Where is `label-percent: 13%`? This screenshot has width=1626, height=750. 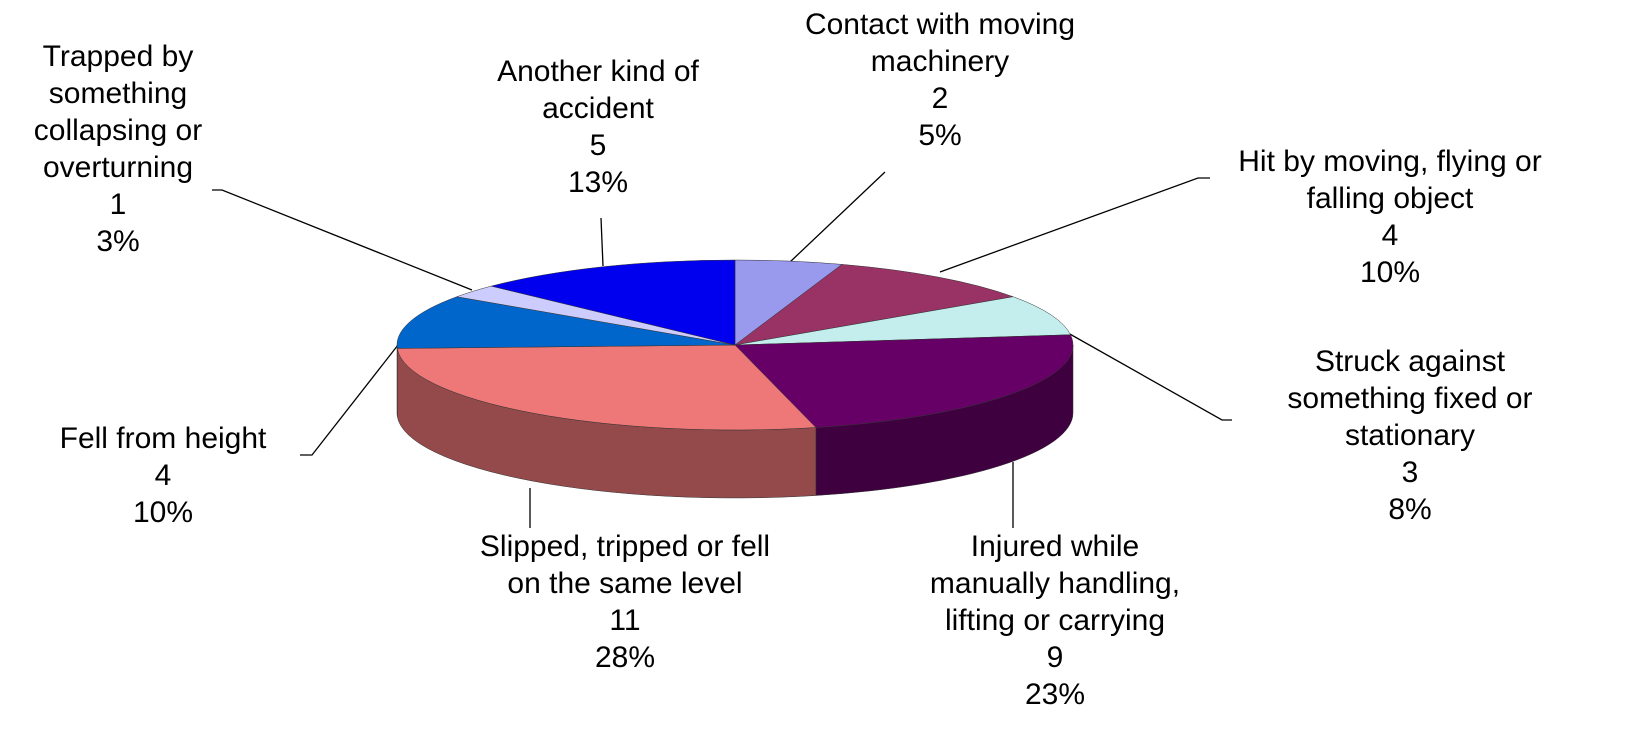
label-percent: 13% is located at coordinates (598, 182).